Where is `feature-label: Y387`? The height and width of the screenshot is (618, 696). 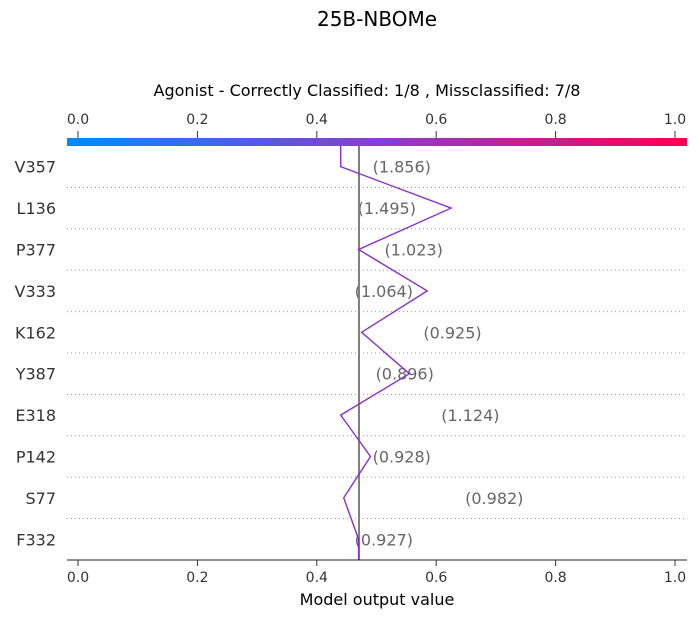 feature-label: Y387 is located at coordinates (35, 374).